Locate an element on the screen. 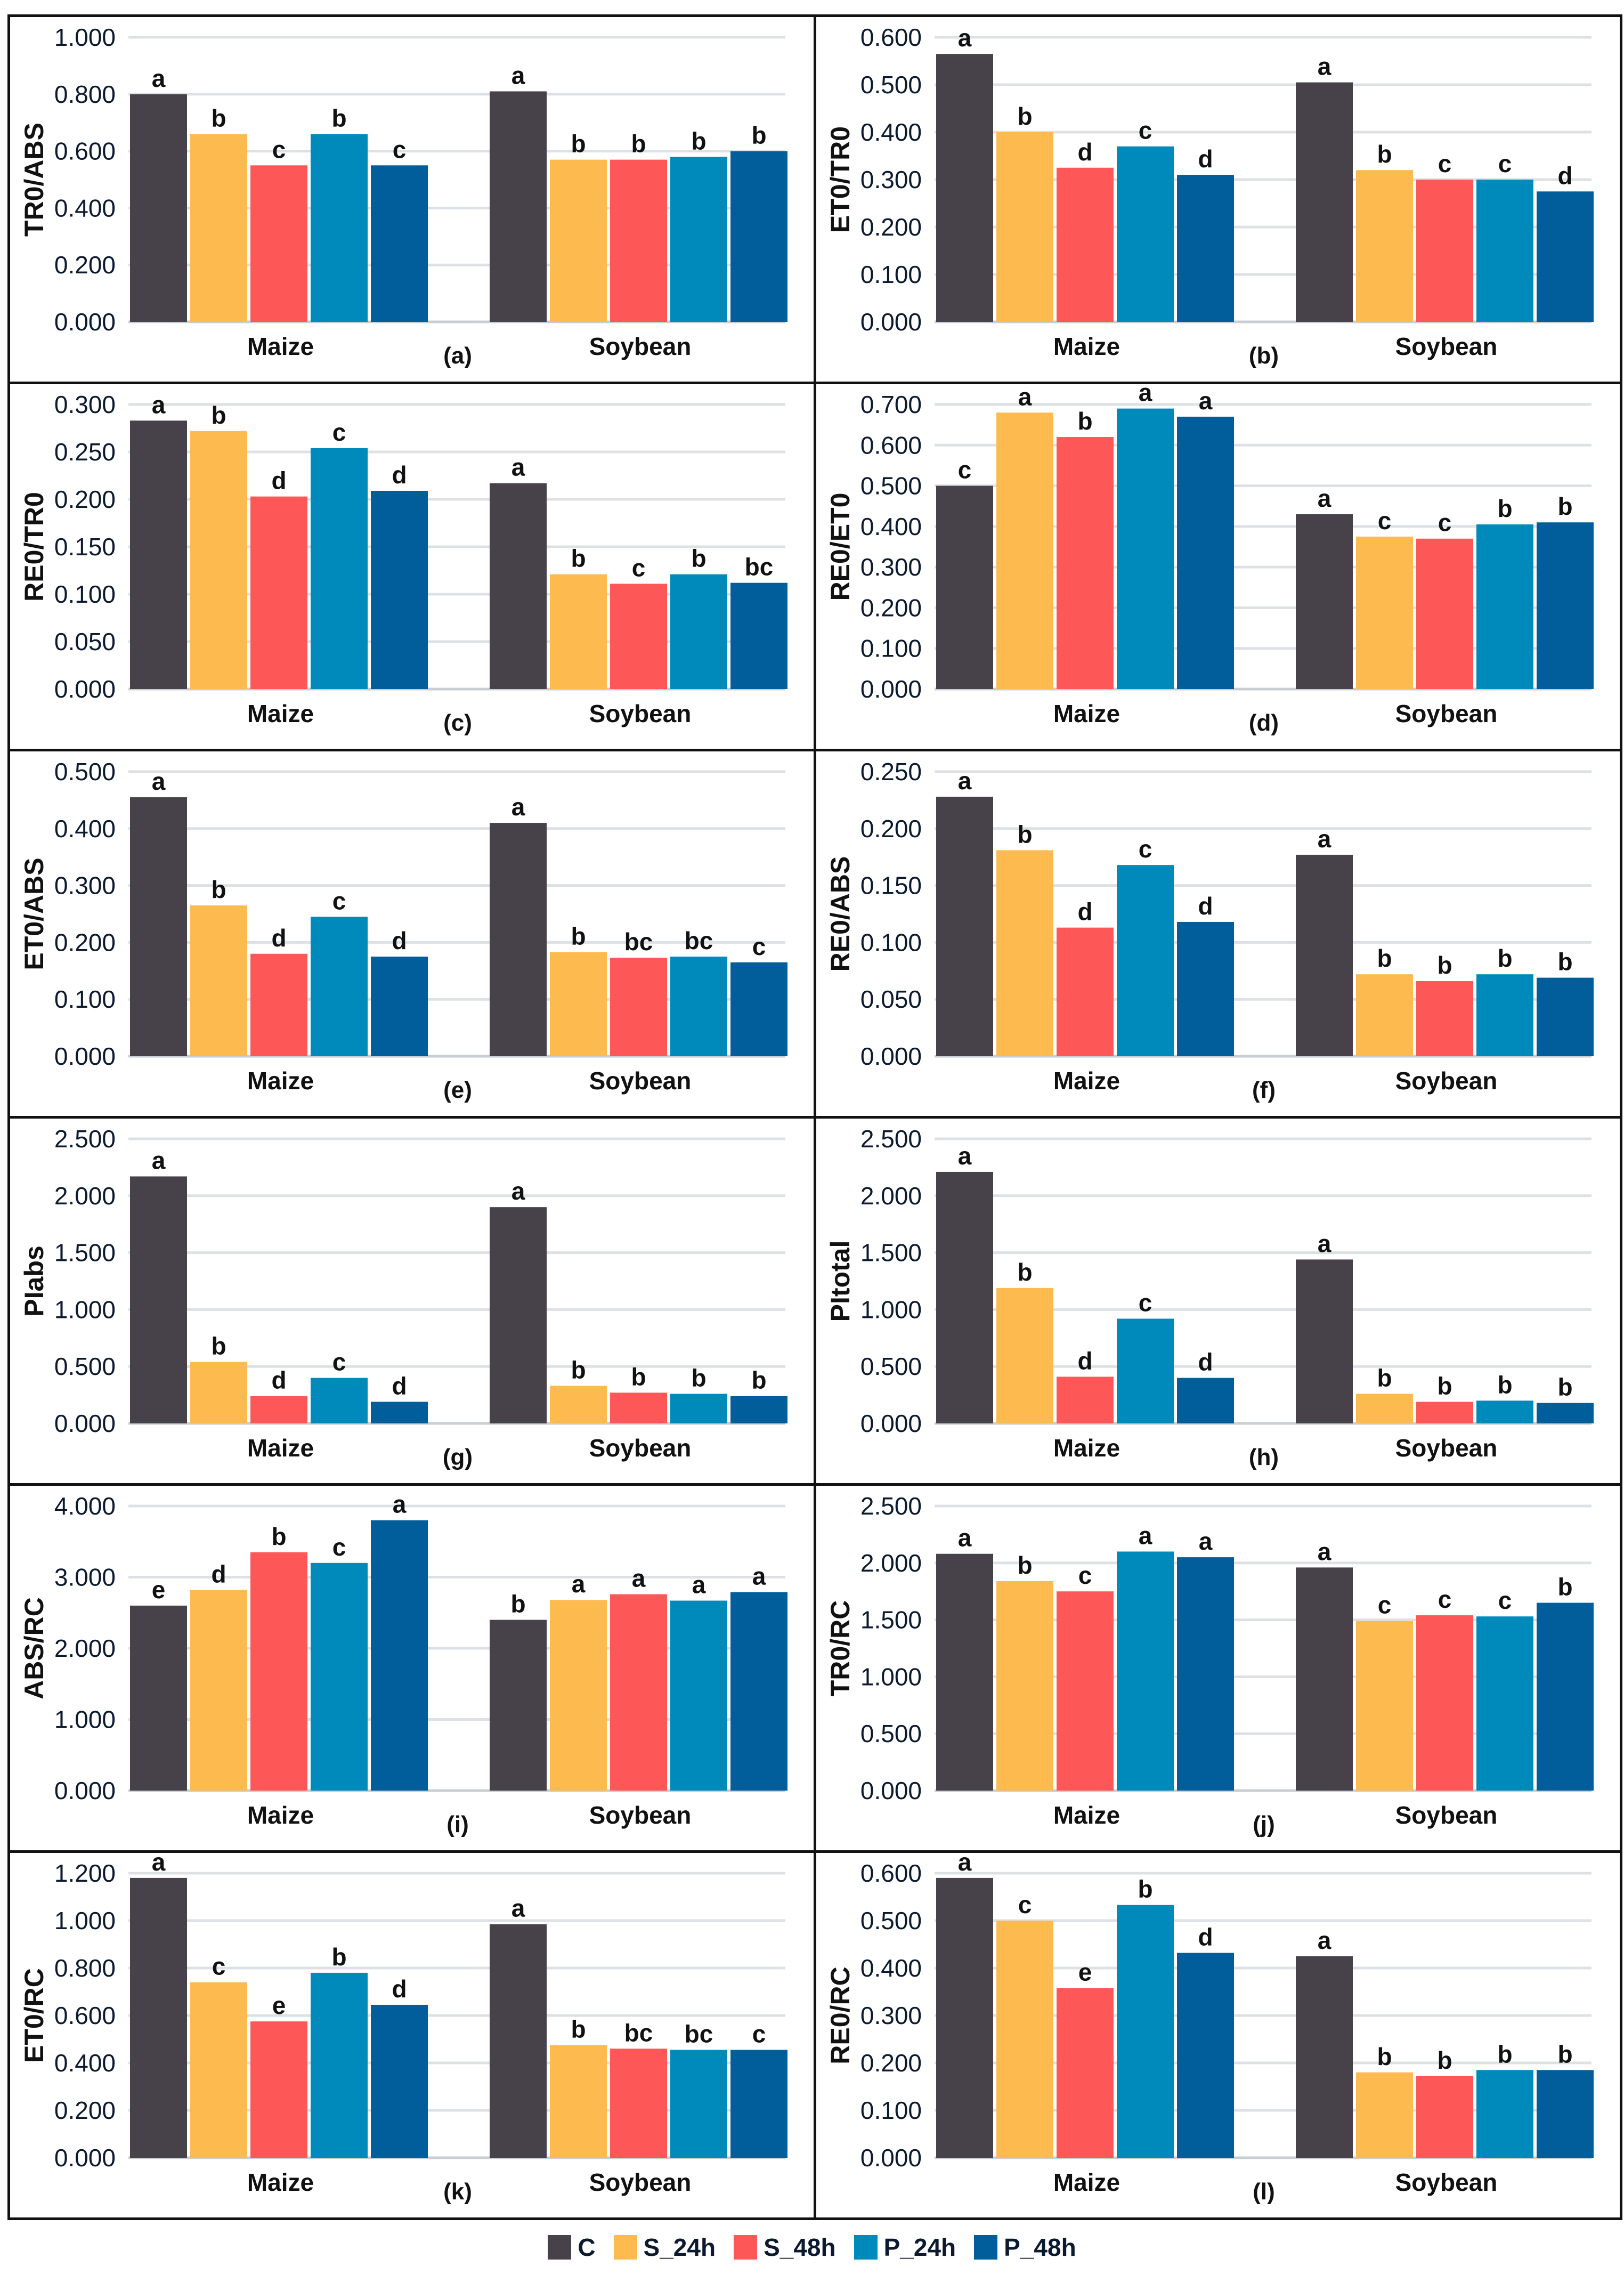 The image size is (1624, 2283). significance-letter: e is located at coordinates (159, 1590).